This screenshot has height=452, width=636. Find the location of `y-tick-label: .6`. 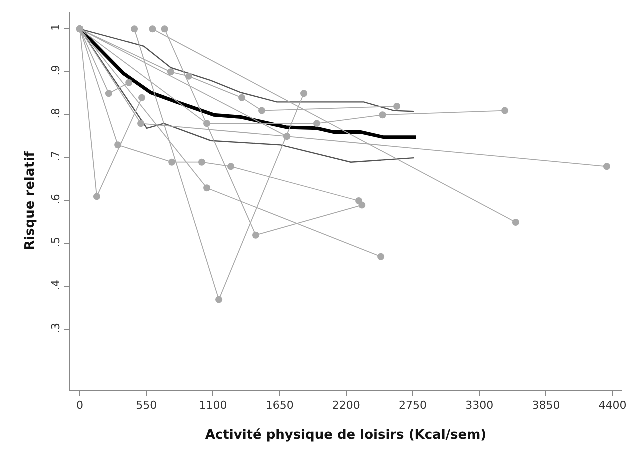

y-tick-label: .6 is located at coordinates (56, 199).